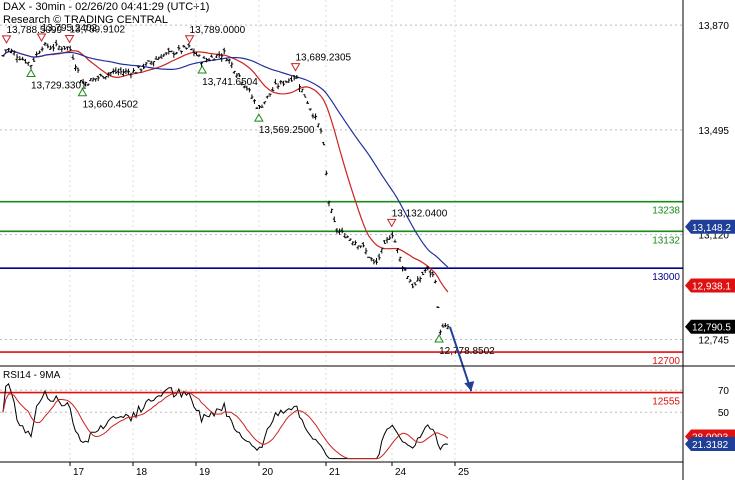  I want to click on swing-low-label: 13,660.4502, so click(110, 105).